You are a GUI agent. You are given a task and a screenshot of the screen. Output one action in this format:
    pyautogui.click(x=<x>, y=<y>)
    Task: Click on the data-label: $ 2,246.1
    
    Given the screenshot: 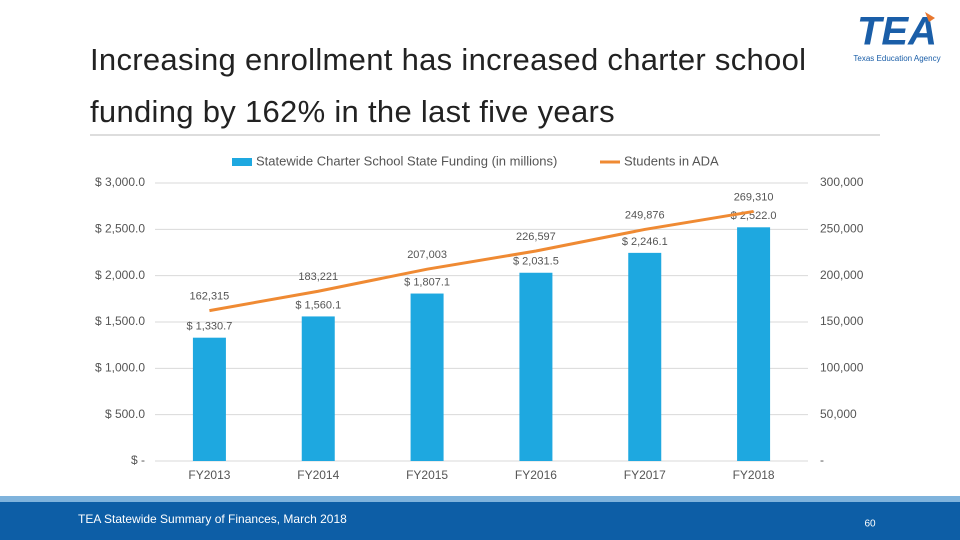 What is the action you would take?
    pyautogui.click(x=645, y=242)
    